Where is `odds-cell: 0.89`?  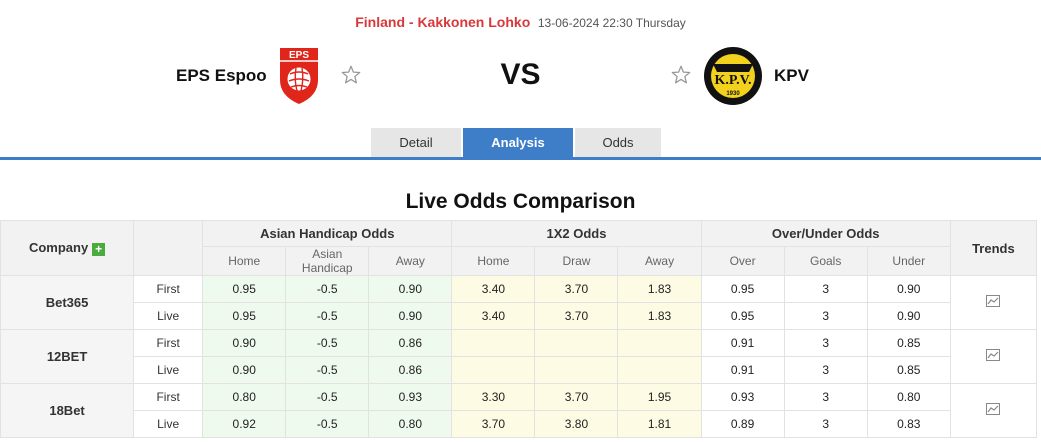
odds-cell: 0.89 is located at coordinates (742, 424).